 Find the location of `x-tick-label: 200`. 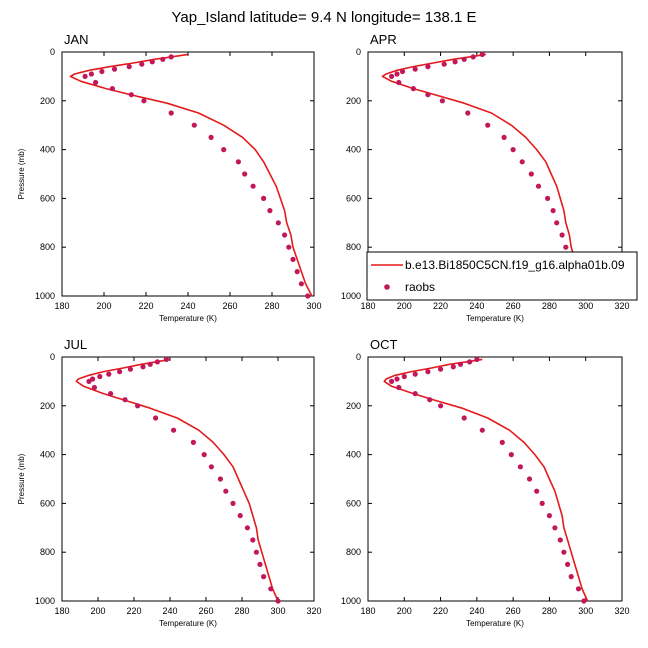

x-tick-label: 200 is located at coordinates (103, 306).